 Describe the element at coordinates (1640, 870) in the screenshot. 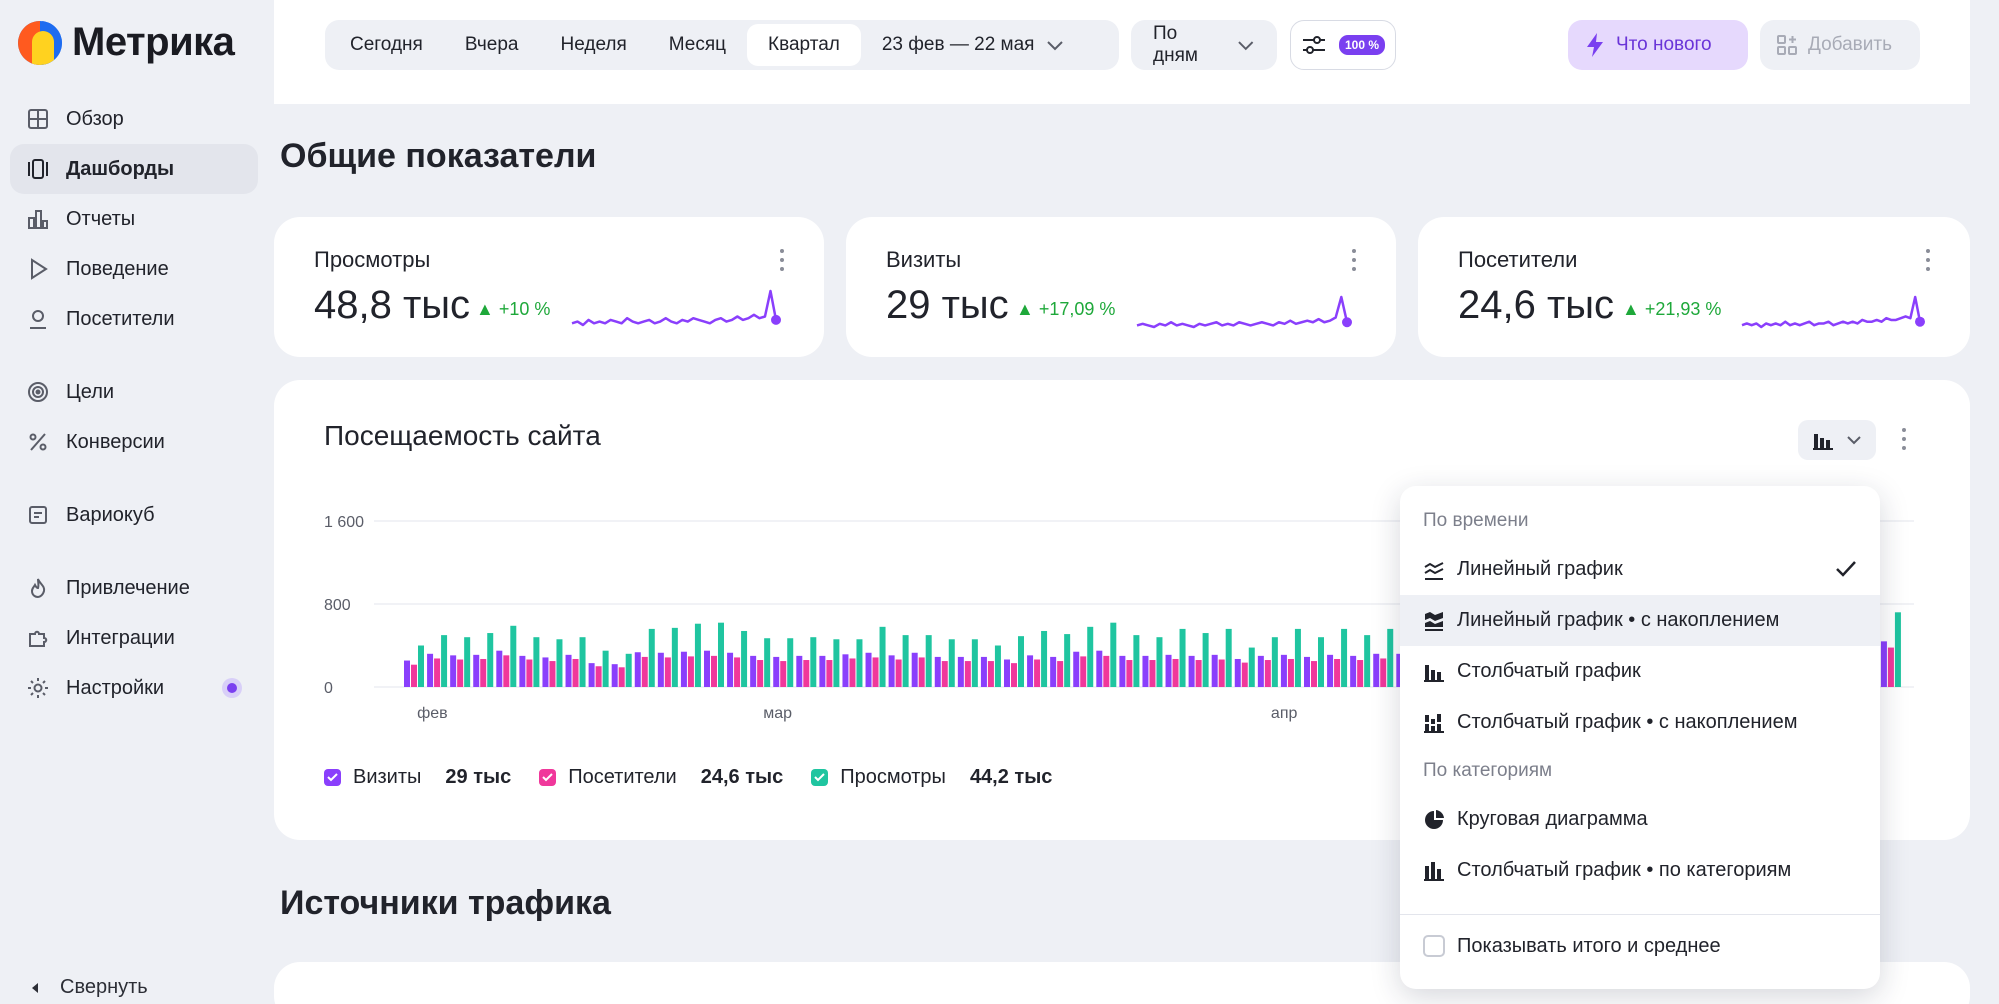

I see `menu-item-category-bar-chart: Столбчатый график • по категориям` at that location.